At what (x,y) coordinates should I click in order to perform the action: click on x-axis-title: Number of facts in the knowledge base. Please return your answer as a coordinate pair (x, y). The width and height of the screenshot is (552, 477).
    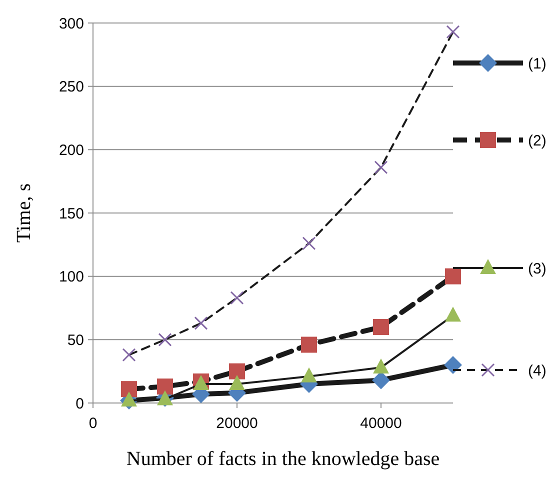
    Looking at the image, I should click on (283, 459).